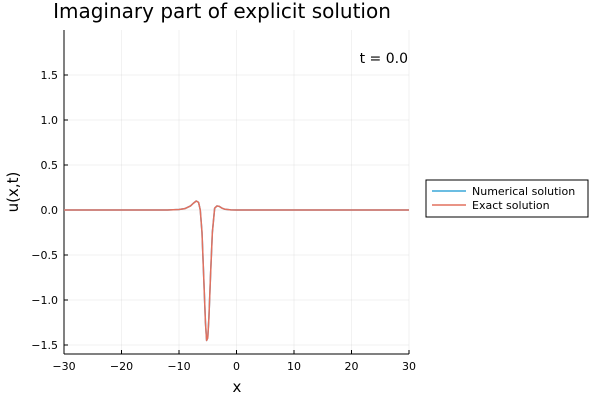 The height and width of the screenshot is (400, 600). Describe the element at coordinates (121, 366) in the screenshot. I see `x-tick-label: −20` at that location.